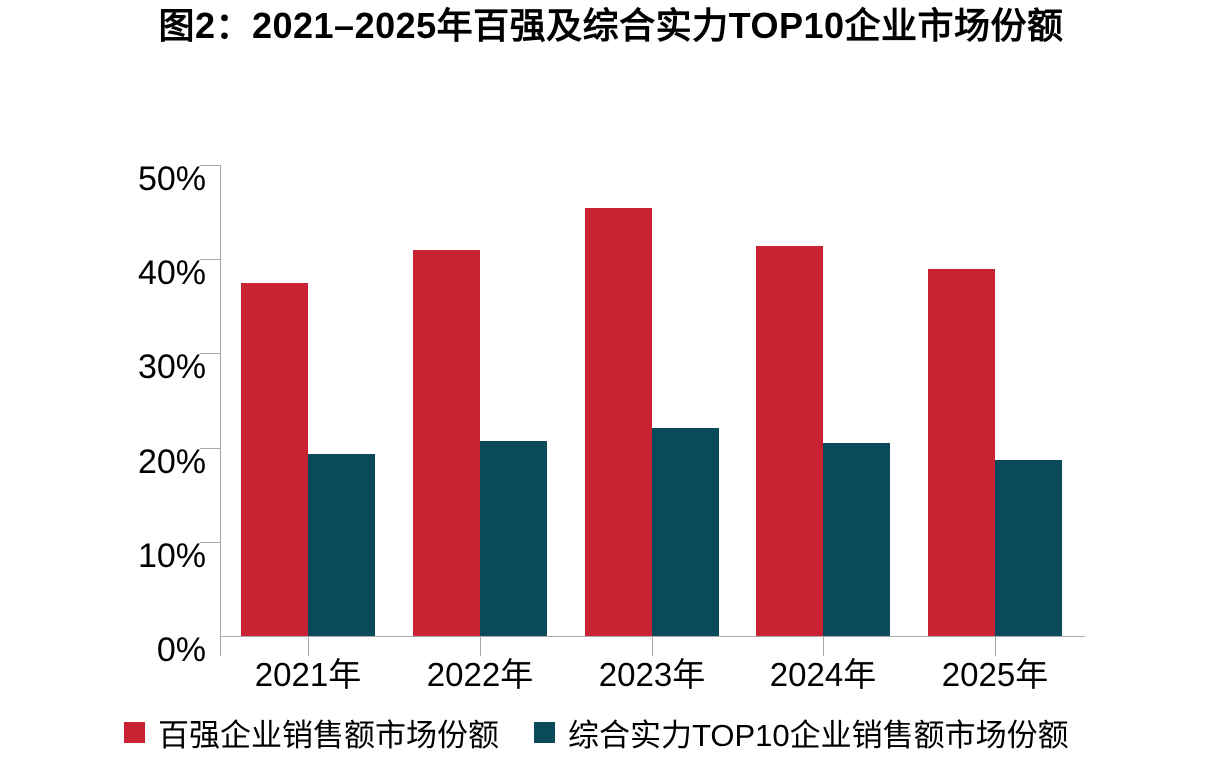 The height and width of the screenshot is (776, 1222). What do you see at coordinates (513, 538) in the screenshot?
I see `bar-series2-2022年` at bounding box center [513, 538].